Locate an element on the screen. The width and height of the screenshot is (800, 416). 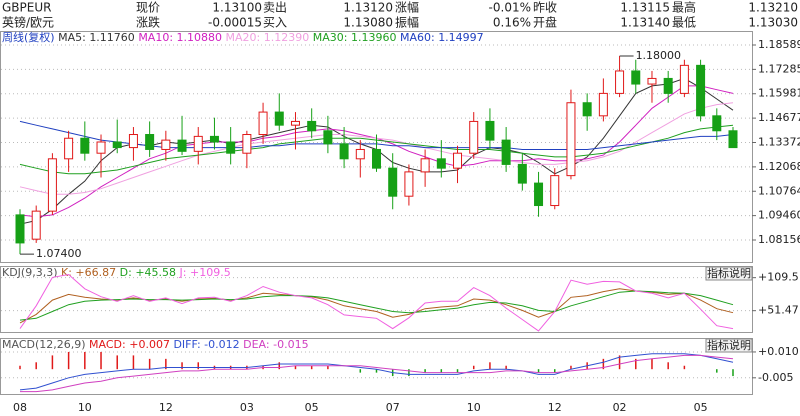
legend-value: 1.11760 is located at coordinates (112, 37).